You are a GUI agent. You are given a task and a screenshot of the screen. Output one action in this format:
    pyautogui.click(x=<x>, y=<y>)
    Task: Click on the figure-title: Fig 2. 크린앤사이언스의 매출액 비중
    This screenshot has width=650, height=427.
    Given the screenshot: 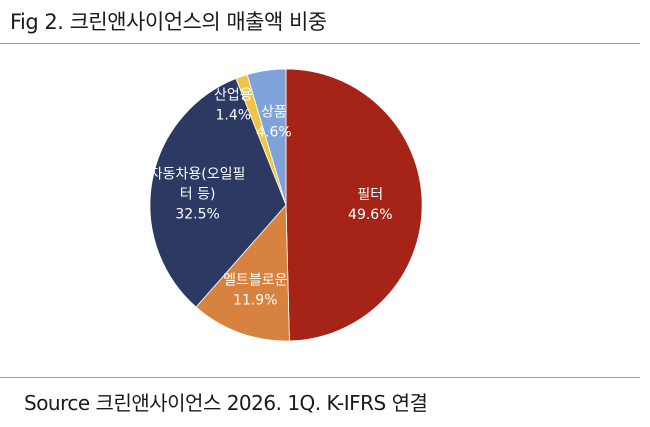 What is the action you would take?
    pyautogui.click(x=168, y=22)
    